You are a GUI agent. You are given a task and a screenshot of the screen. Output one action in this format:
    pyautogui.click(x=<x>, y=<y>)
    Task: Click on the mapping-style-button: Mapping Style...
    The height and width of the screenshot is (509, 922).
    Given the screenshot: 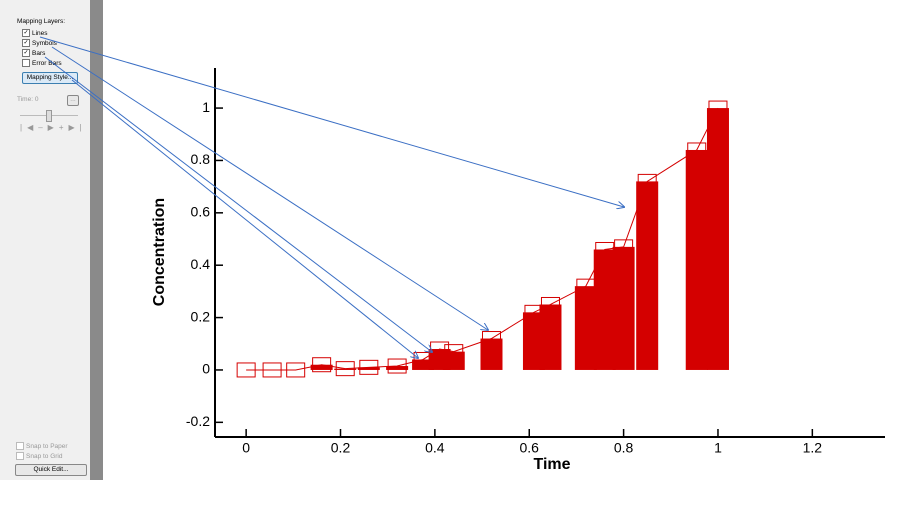 What is the action you would take?
    pyautogui.click(x=50, y=78)
    